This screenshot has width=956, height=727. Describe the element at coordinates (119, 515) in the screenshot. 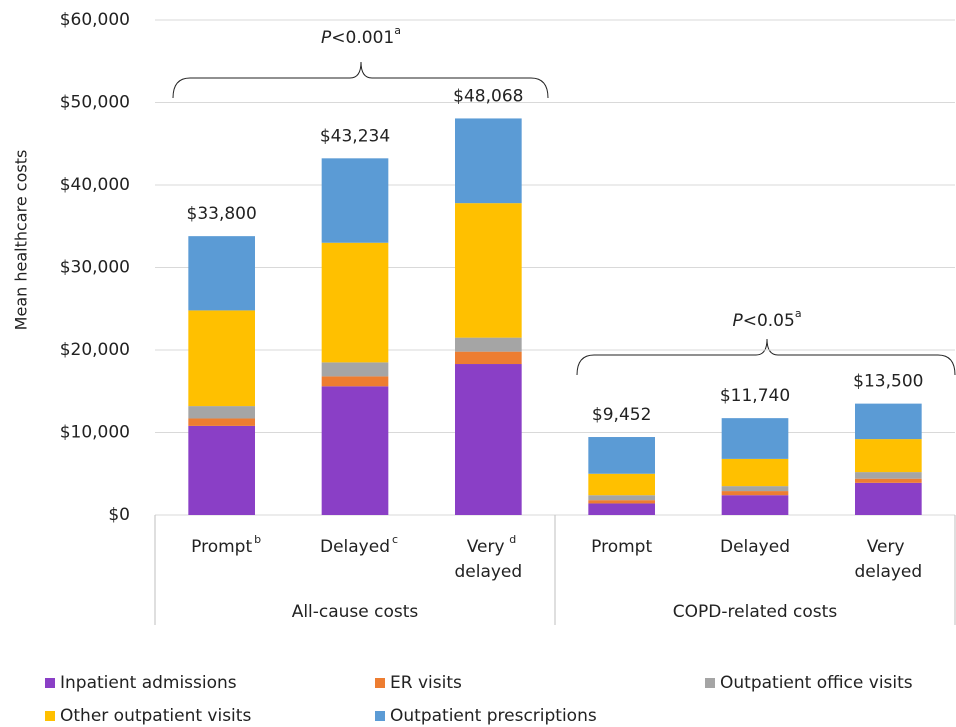

I see `y-tick-label: $0` at that location.